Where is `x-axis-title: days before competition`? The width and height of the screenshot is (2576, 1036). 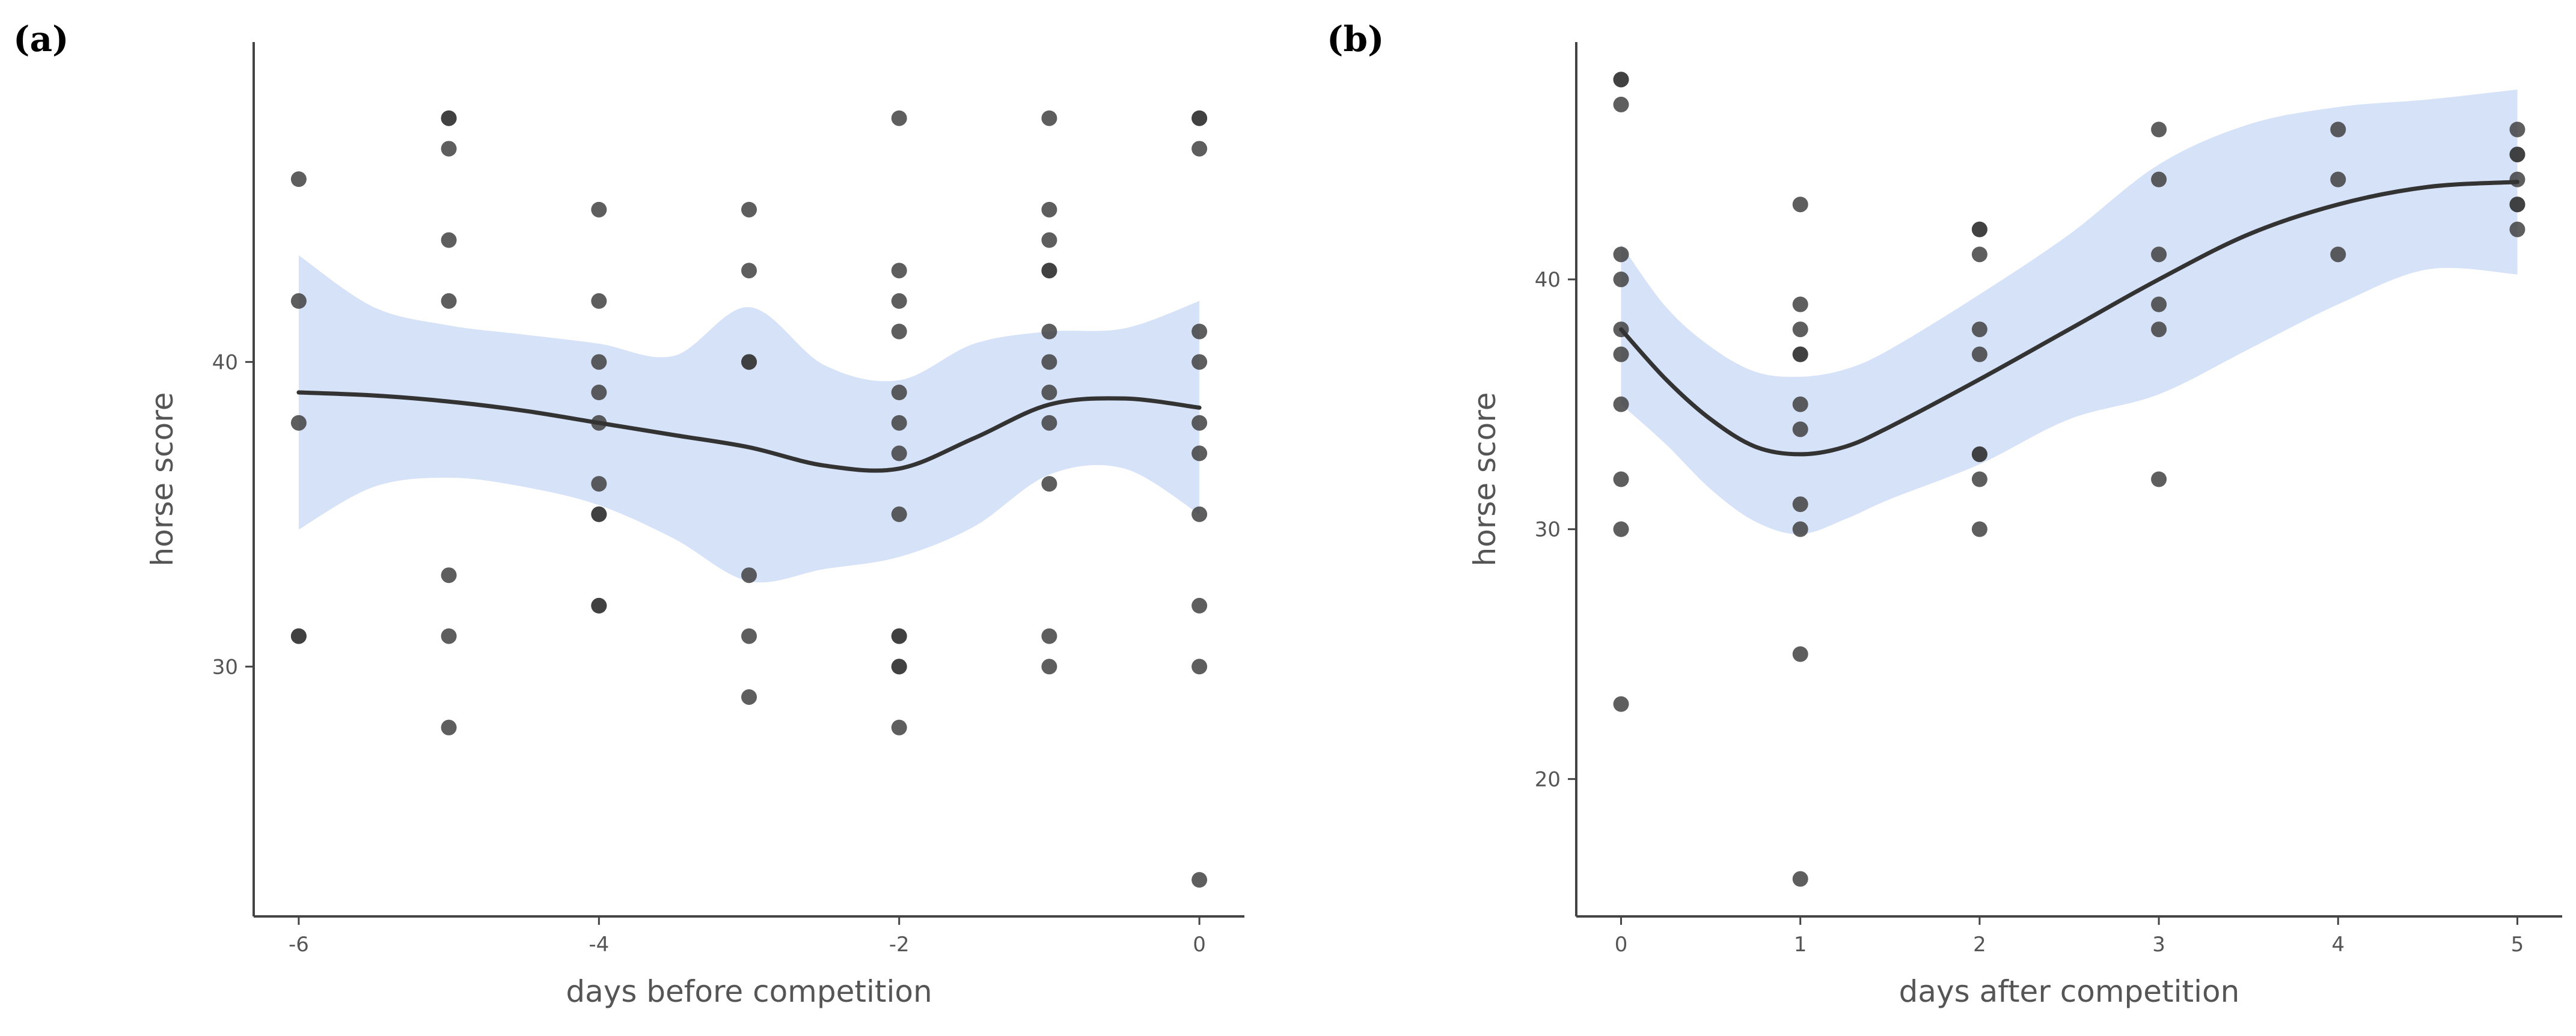
x-axis-title: days before competition is located at coordinates (749, 991).